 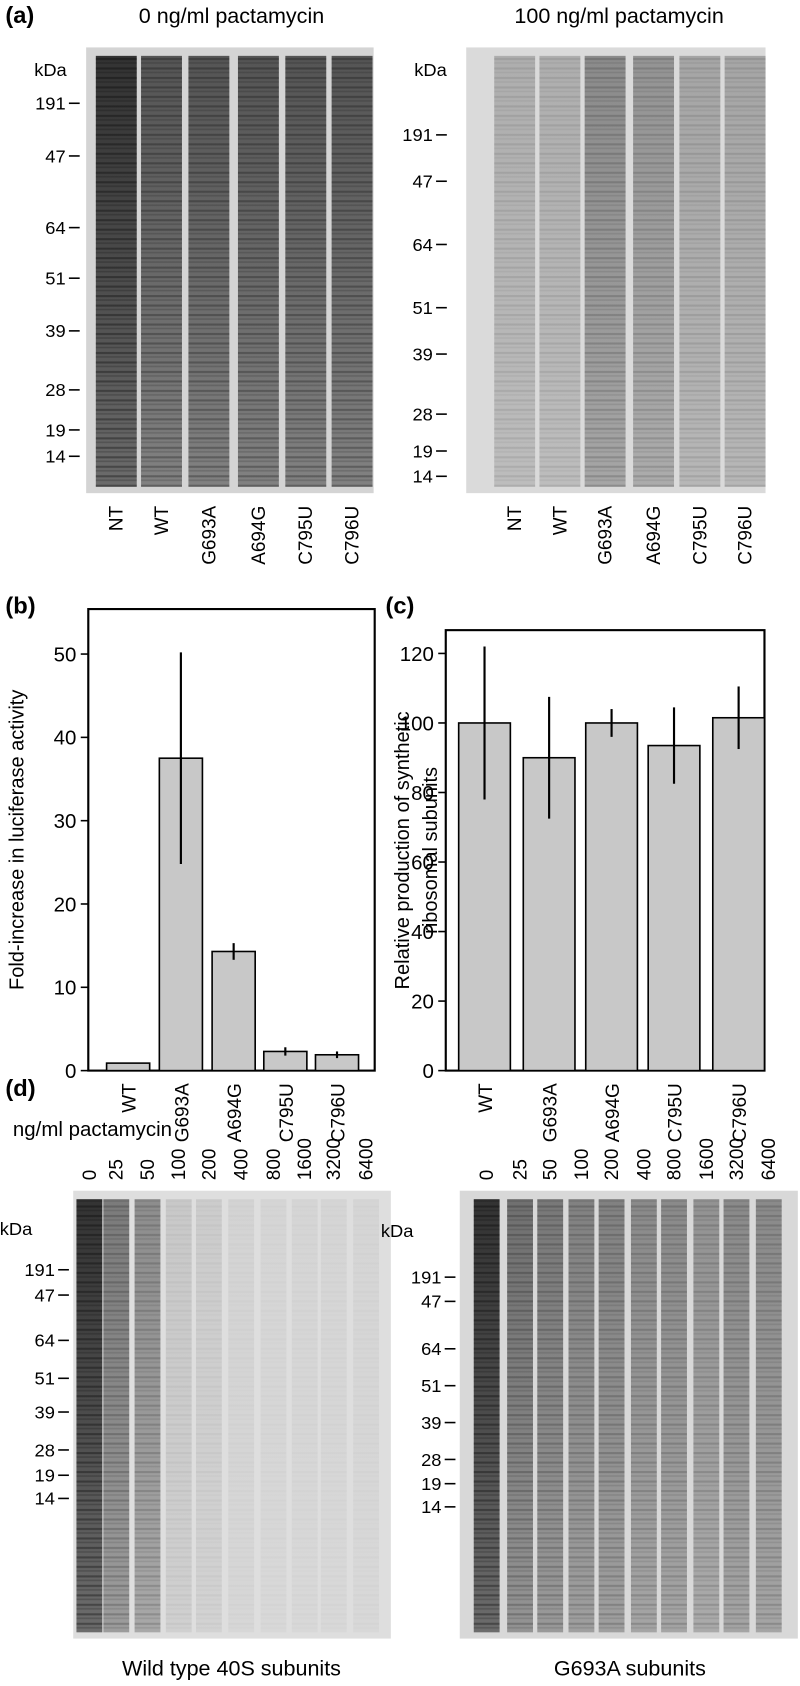 I want to click on dose-label: ng/ml pactamycin, so click(x=92, y=1130).